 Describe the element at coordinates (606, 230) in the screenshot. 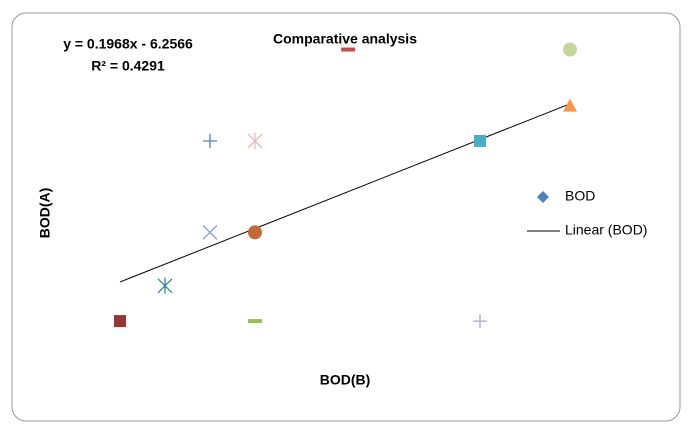

I see `legend-label: Linear (BOD)` at that location.